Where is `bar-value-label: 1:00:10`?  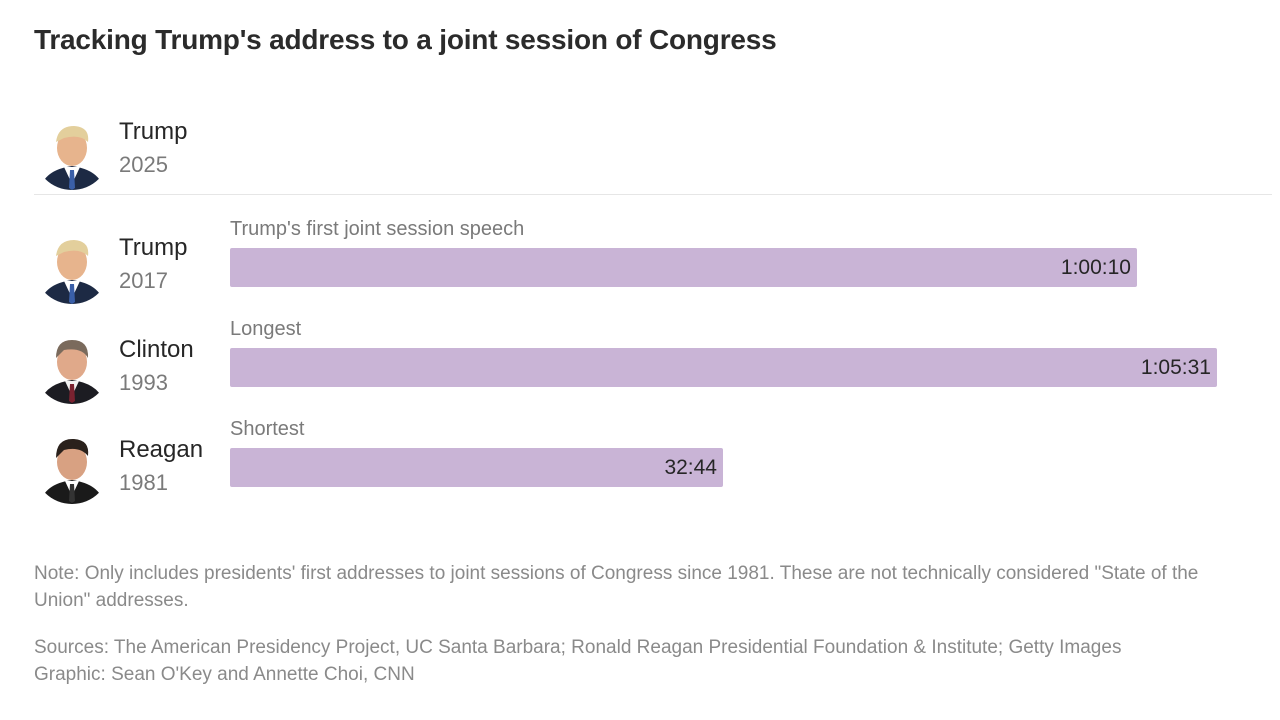
bar-value-label: 1:00:10 is located at coordinates (1095, 267).